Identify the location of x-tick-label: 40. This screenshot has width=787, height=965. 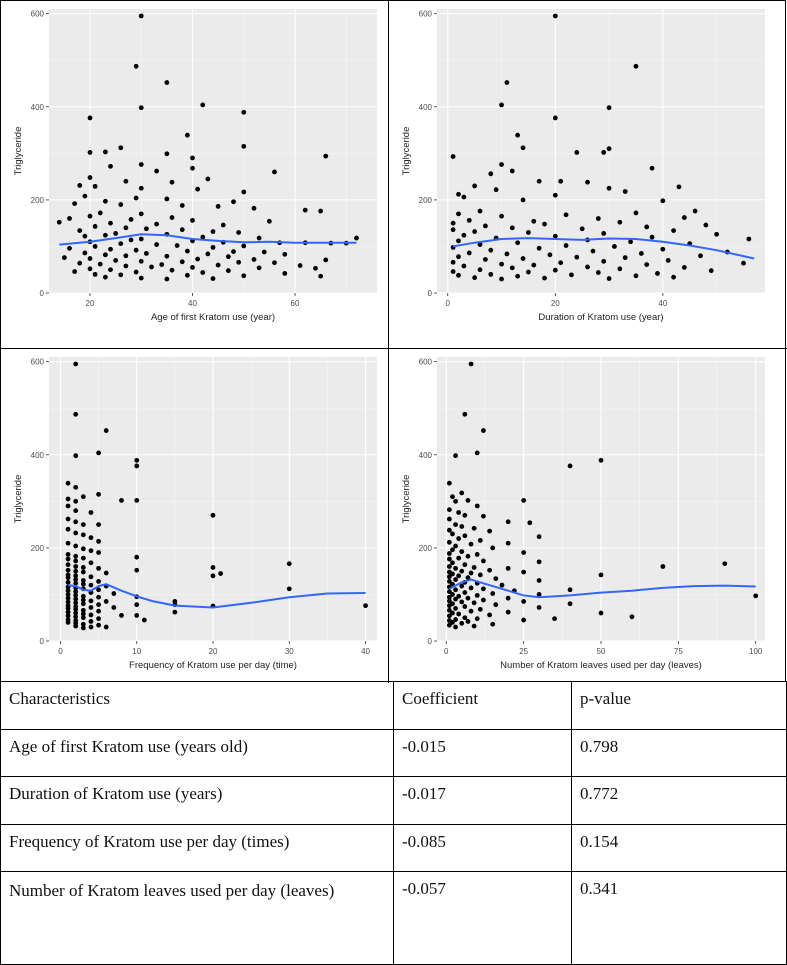
(192, 303).